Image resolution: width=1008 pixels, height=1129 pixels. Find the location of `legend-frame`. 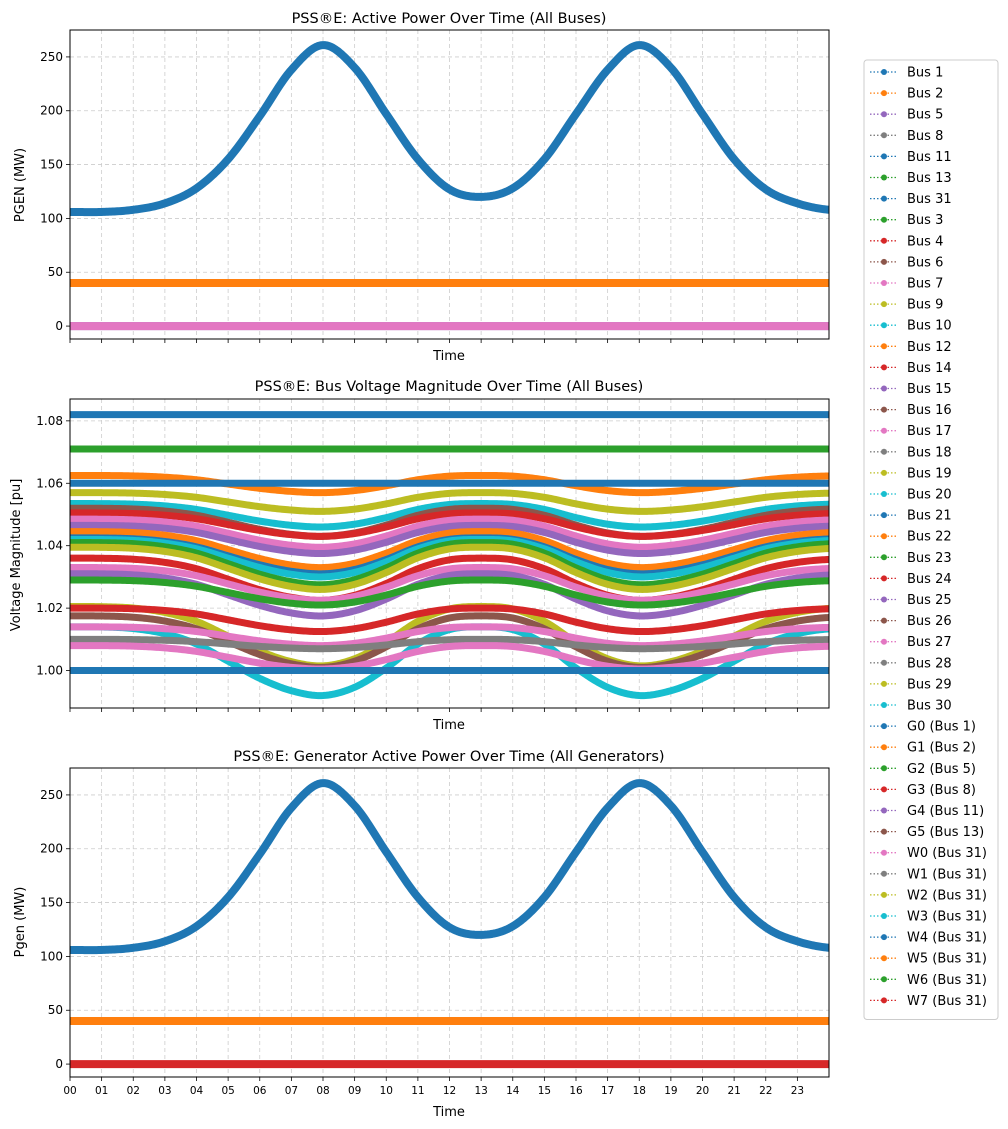

legend-frame is located at coordinates (931, 539).